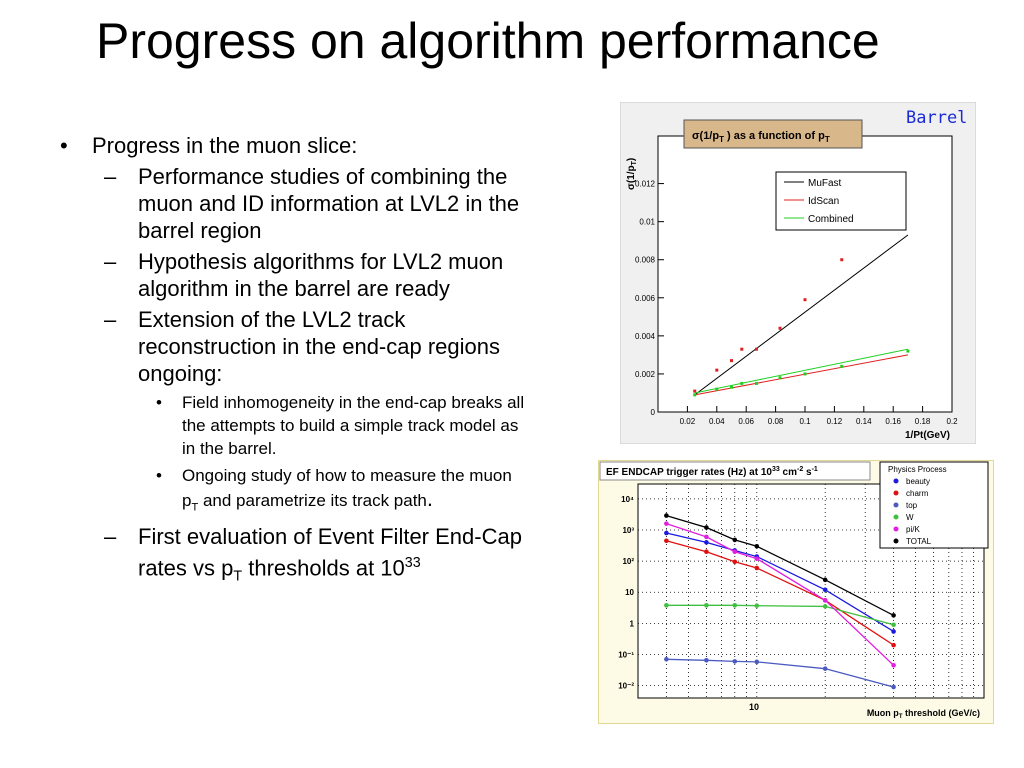  I want to click on legend-label-top: top, so click(912, 505).